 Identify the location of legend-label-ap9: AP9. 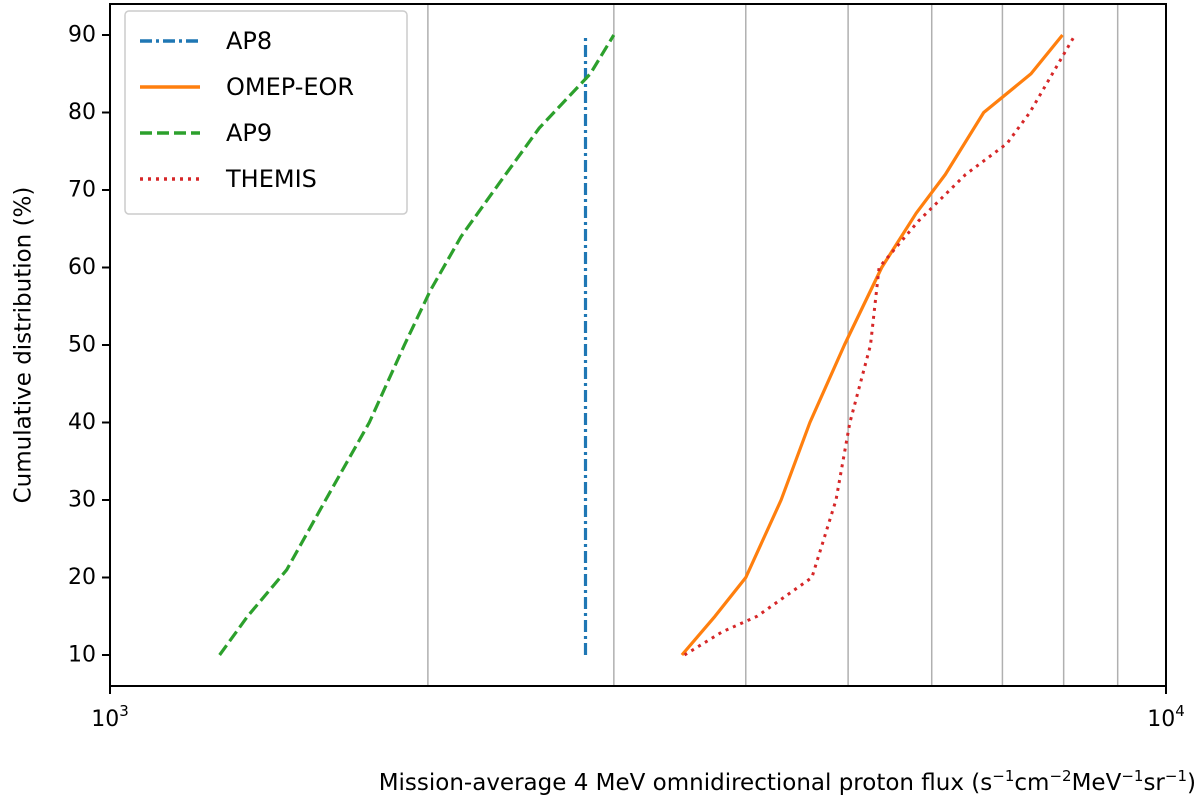
(249, 133).